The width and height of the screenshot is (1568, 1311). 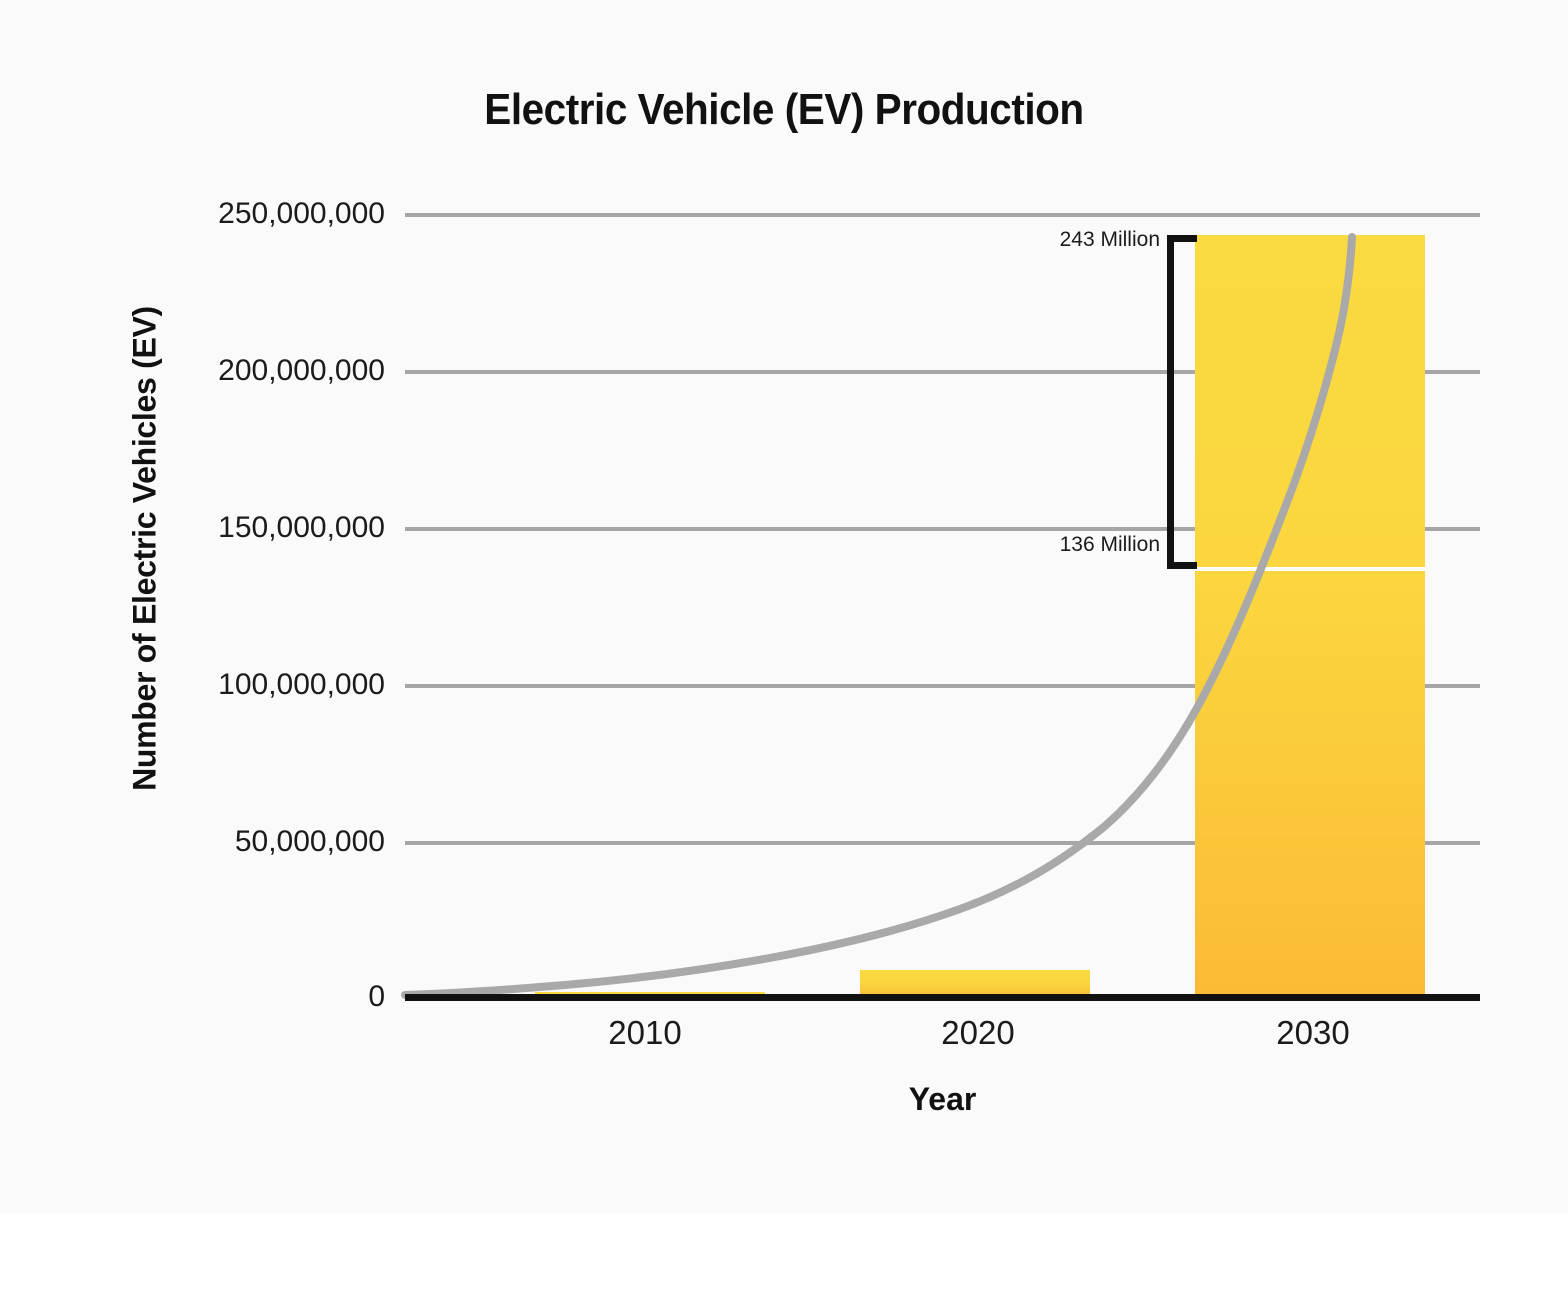 I want to click on gridline-150m, so click(x=942, y=529).